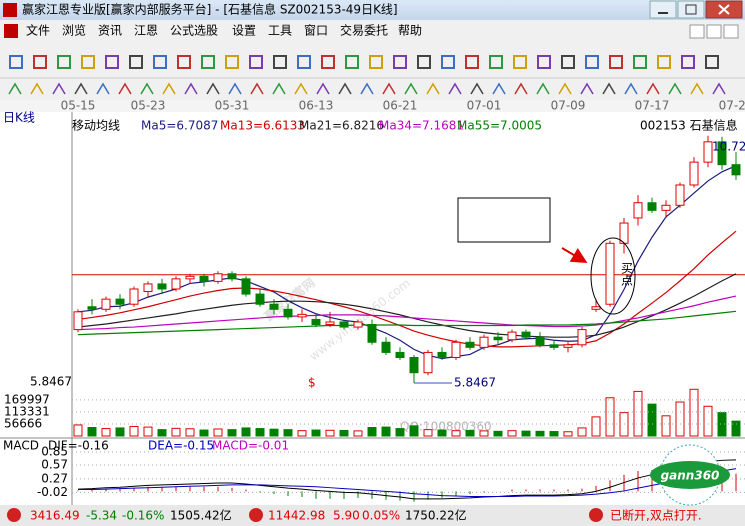  What do you see at coordinates (691, 9) in the screenshot?
I see `maximize-button` at bounding box center [691, 9].